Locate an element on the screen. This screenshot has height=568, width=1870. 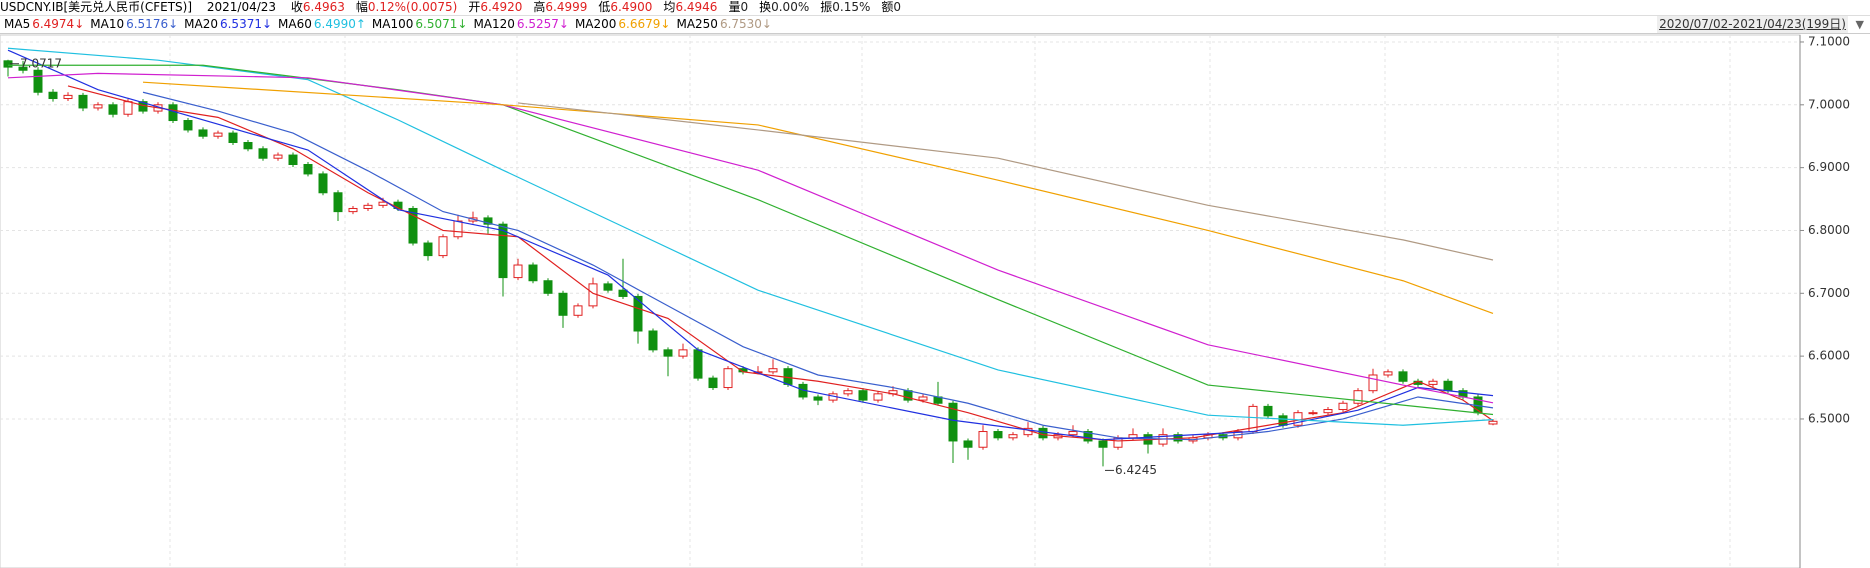
legend-value: 6.4990↑ is located at coordinates (339, 24).